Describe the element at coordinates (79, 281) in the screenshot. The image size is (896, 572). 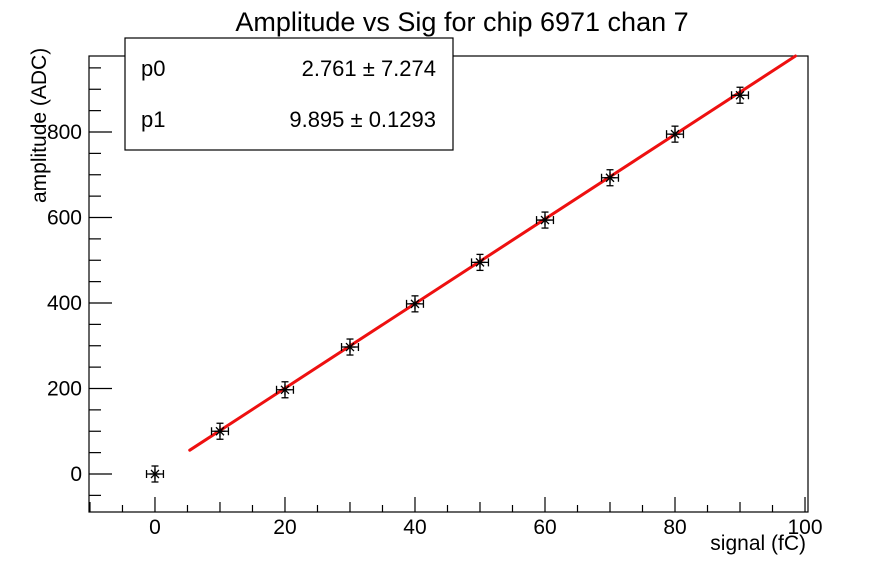
I see `y-axis-ticks: 0 200 400 600 800` at that location.